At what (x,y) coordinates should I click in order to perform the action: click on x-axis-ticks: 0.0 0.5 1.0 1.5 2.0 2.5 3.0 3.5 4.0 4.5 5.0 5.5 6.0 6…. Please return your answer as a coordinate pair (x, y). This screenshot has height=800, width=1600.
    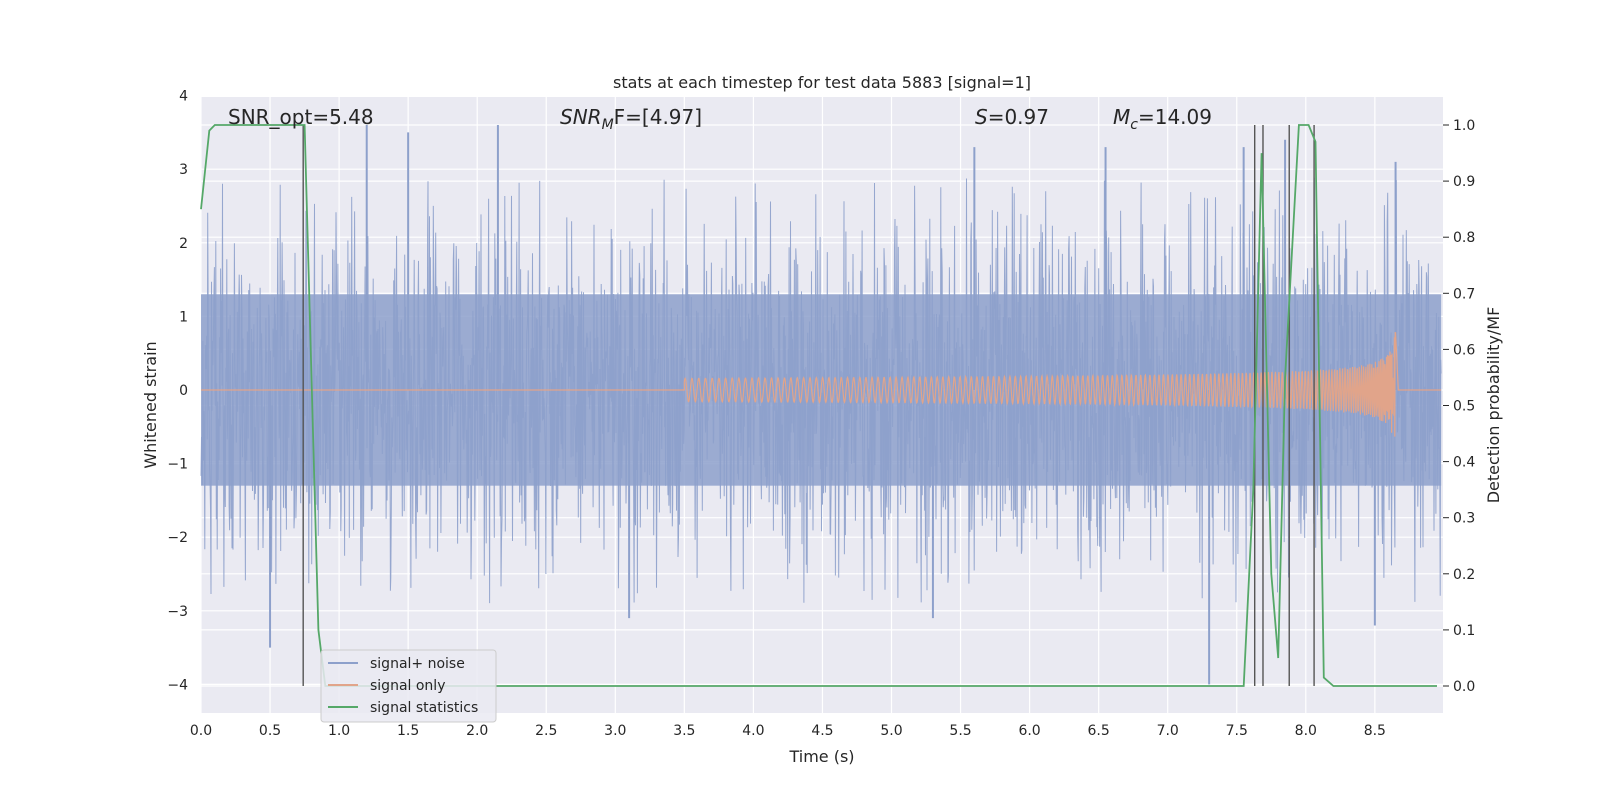
    Looking at the image, I should click on (788, 731).